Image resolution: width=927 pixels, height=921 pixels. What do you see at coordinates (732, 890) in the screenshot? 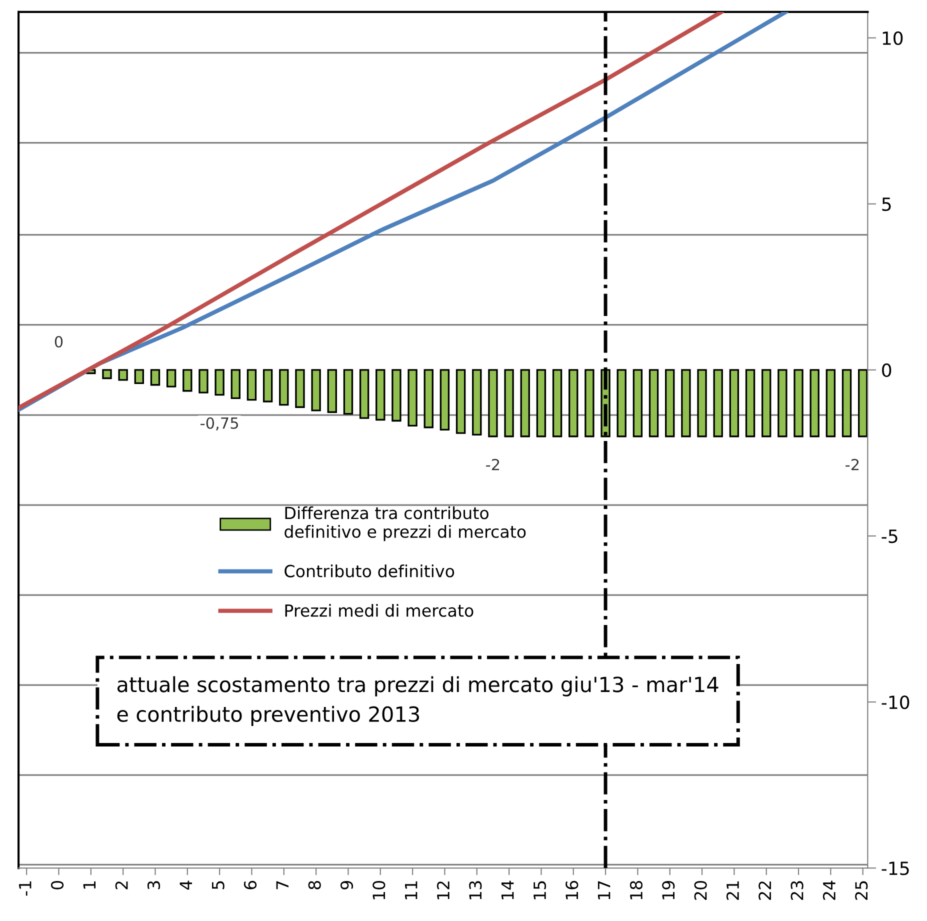
I see `x-tick-label: 21` at bounding box center [732, 890].